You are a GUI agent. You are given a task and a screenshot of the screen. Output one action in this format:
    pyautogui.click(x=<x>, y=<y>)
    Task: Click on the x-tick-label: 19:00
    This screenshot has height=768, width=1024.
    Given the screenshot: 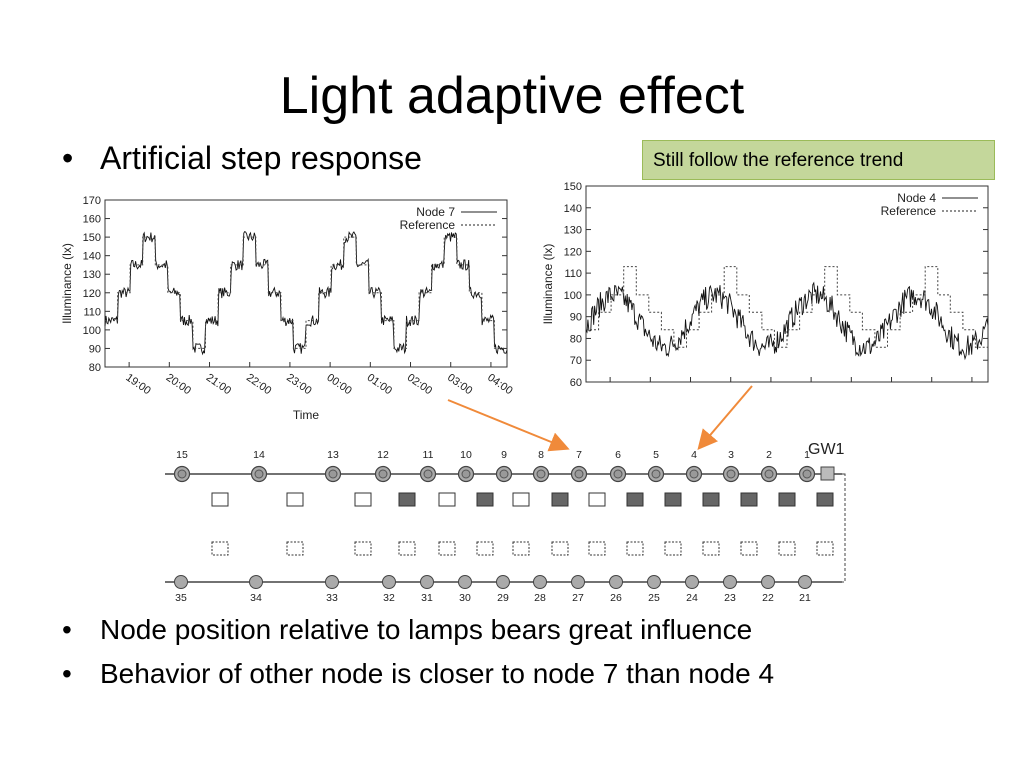 What is the action you would take?
    pyautogui.click(x=137, y=385)
    